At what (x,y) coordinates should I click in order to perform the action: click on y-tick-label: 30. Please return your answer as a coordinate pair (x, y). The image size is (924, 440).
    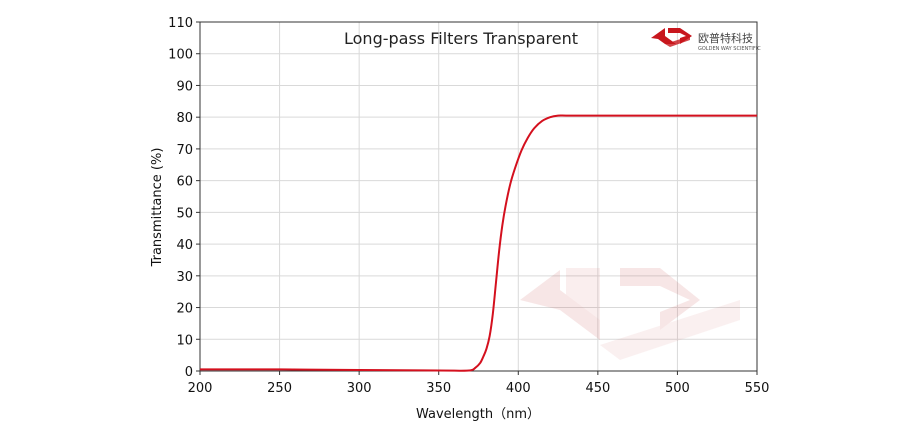
    Looking at the image, I should click on (184, 277).